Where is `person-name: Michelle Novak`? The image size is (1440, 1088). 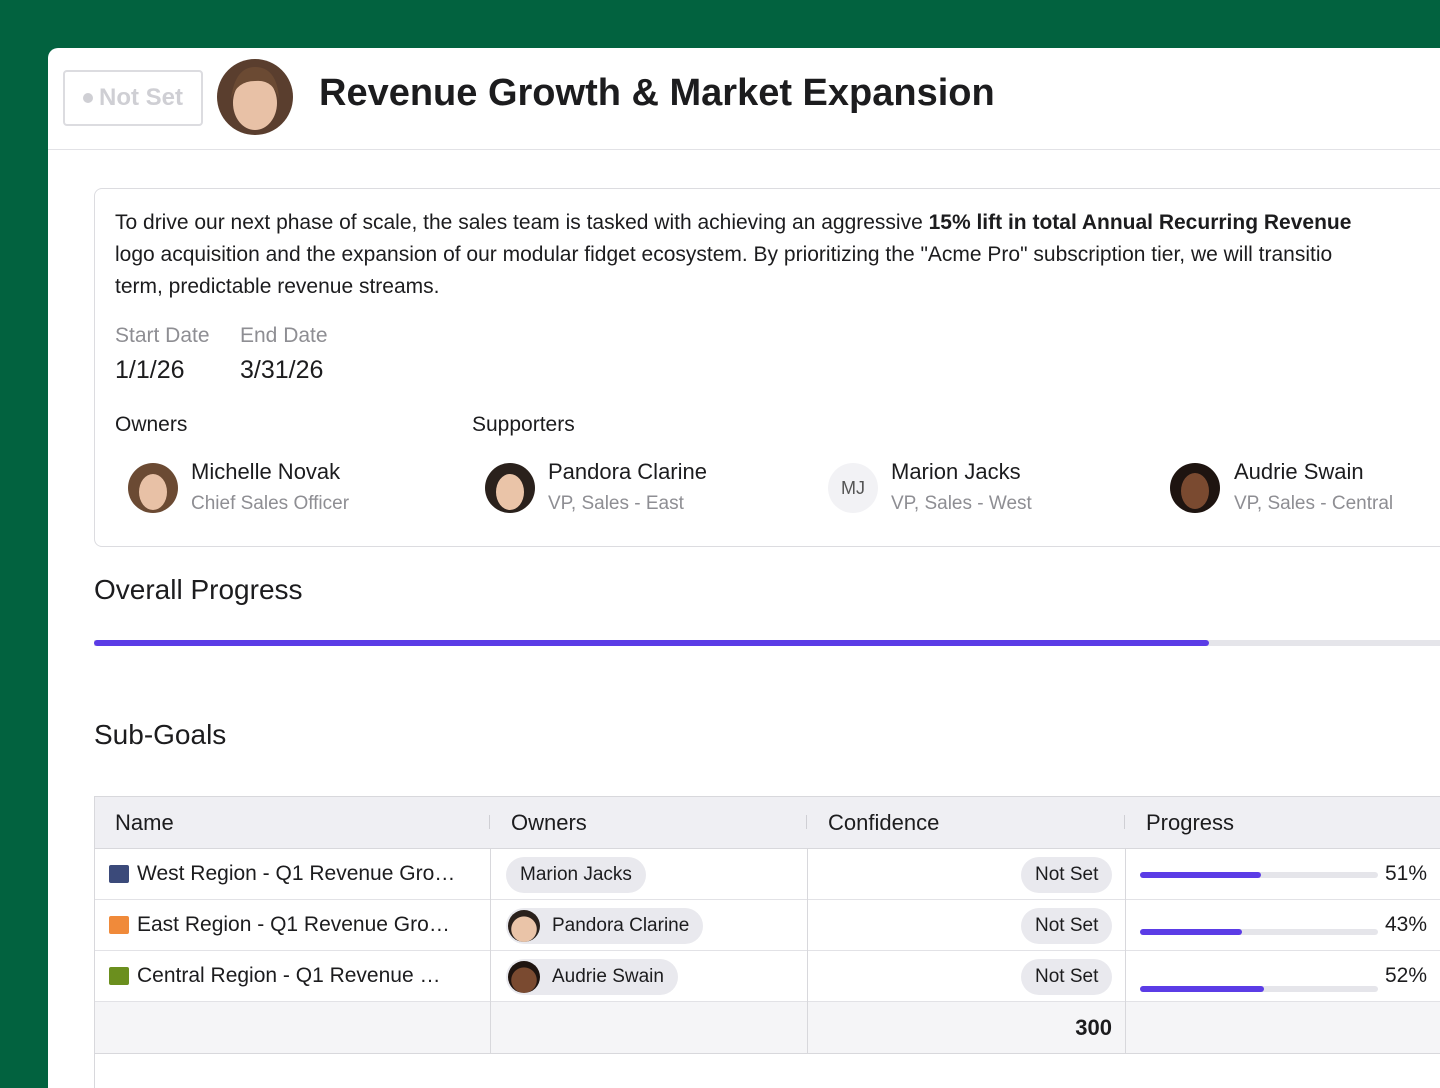 person-name: Michelle Novak is located at coordinates (266, 471).